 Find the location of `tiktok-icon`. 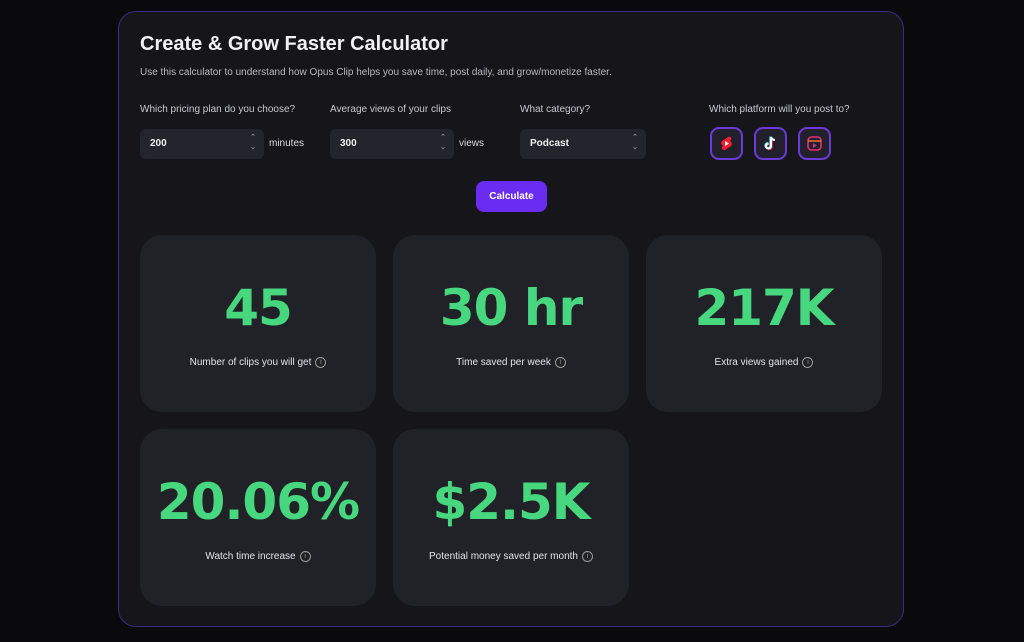

tiktok-icon is located at coordinates (770, 143).